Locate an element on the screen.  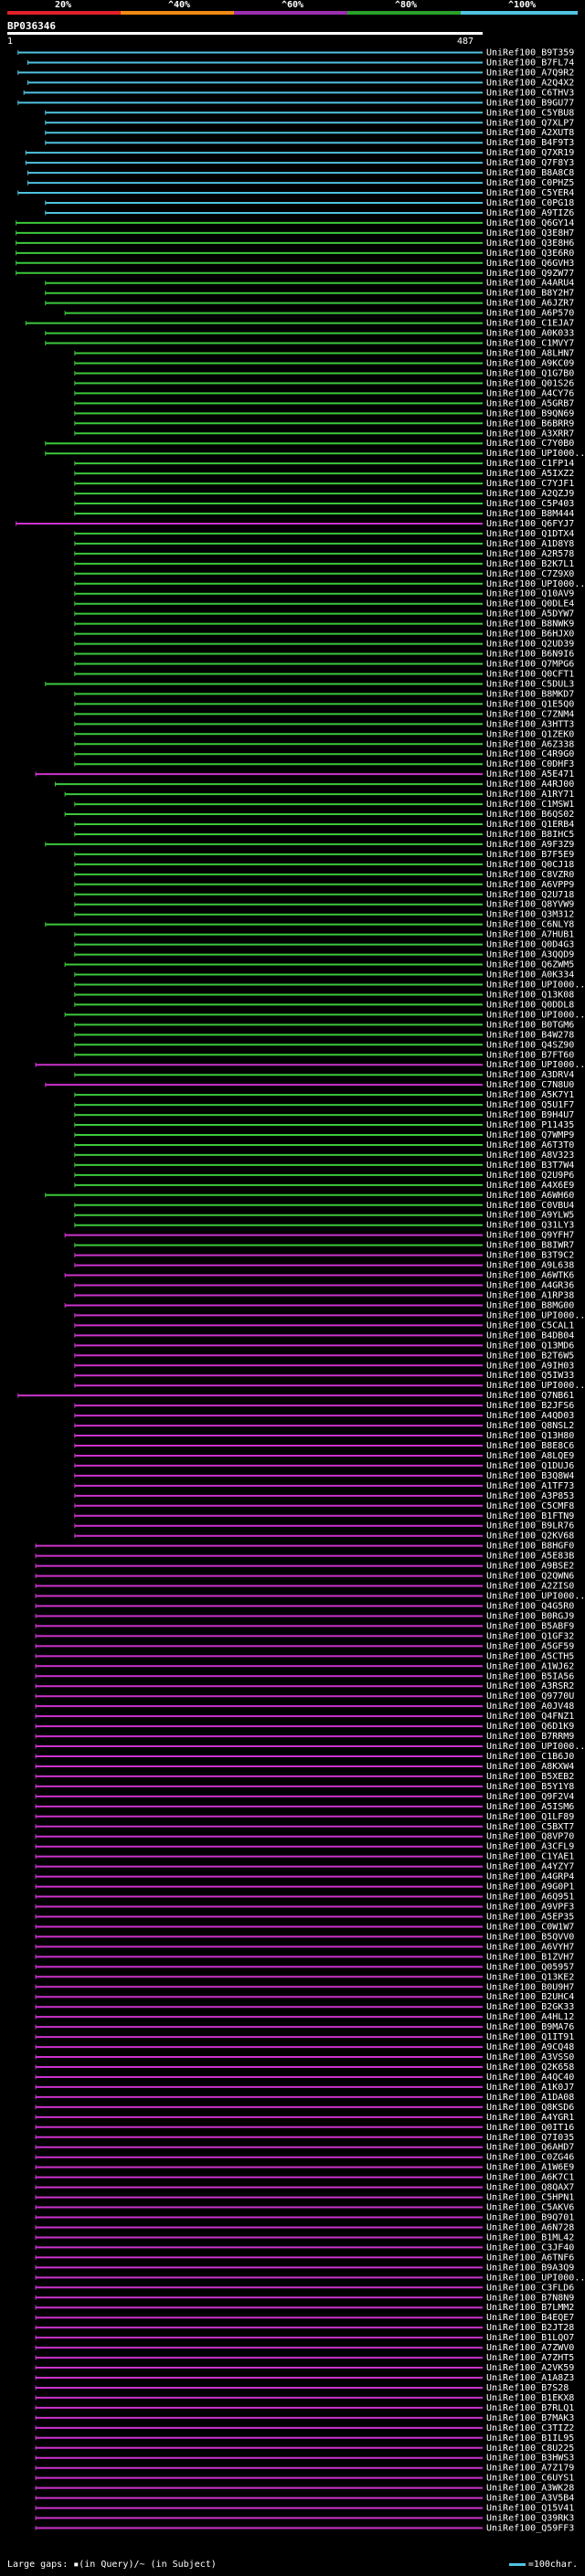
hit-label: UniRef100_B9QN69 is located at coordinates (530, 413).